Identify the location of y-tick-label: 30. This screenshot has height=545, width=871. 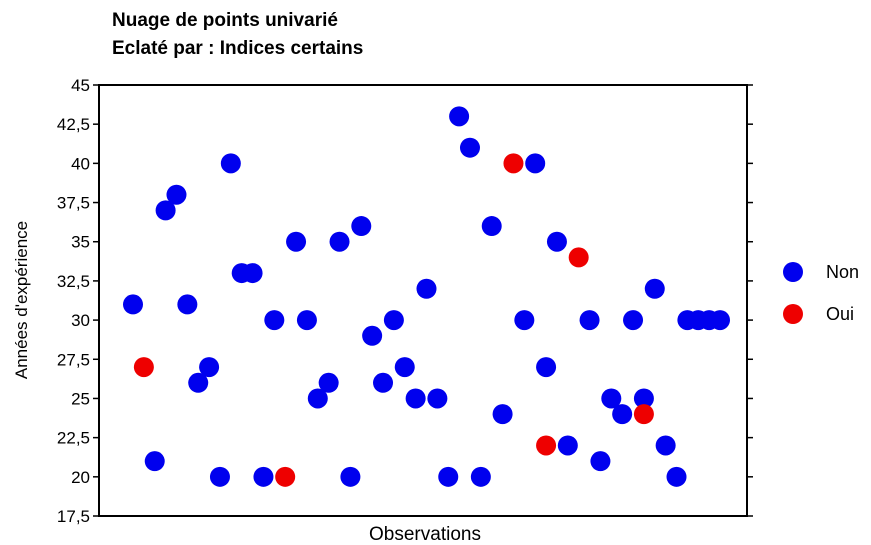
(80, 320).